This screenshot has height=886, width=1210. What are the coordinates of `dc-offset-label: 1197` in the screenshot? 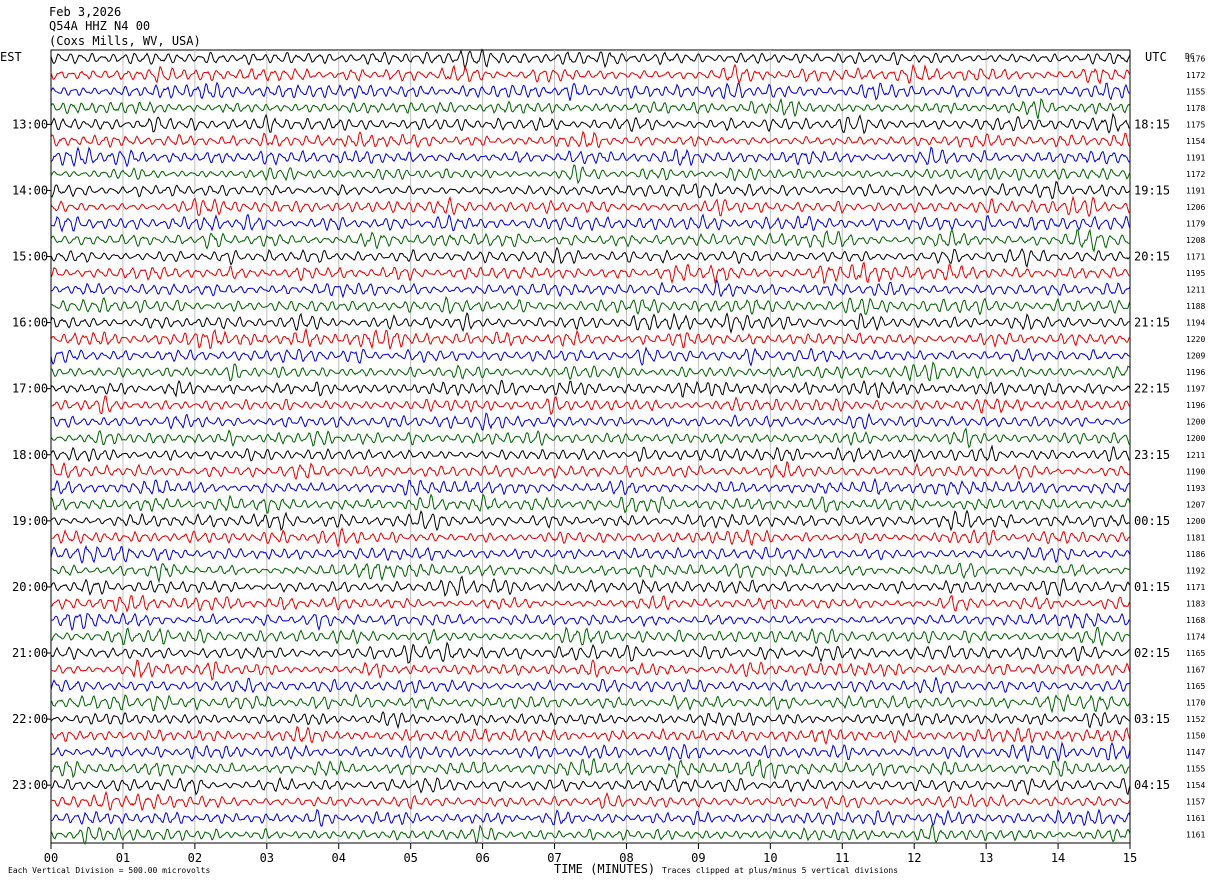 It's located at (1195, 389).